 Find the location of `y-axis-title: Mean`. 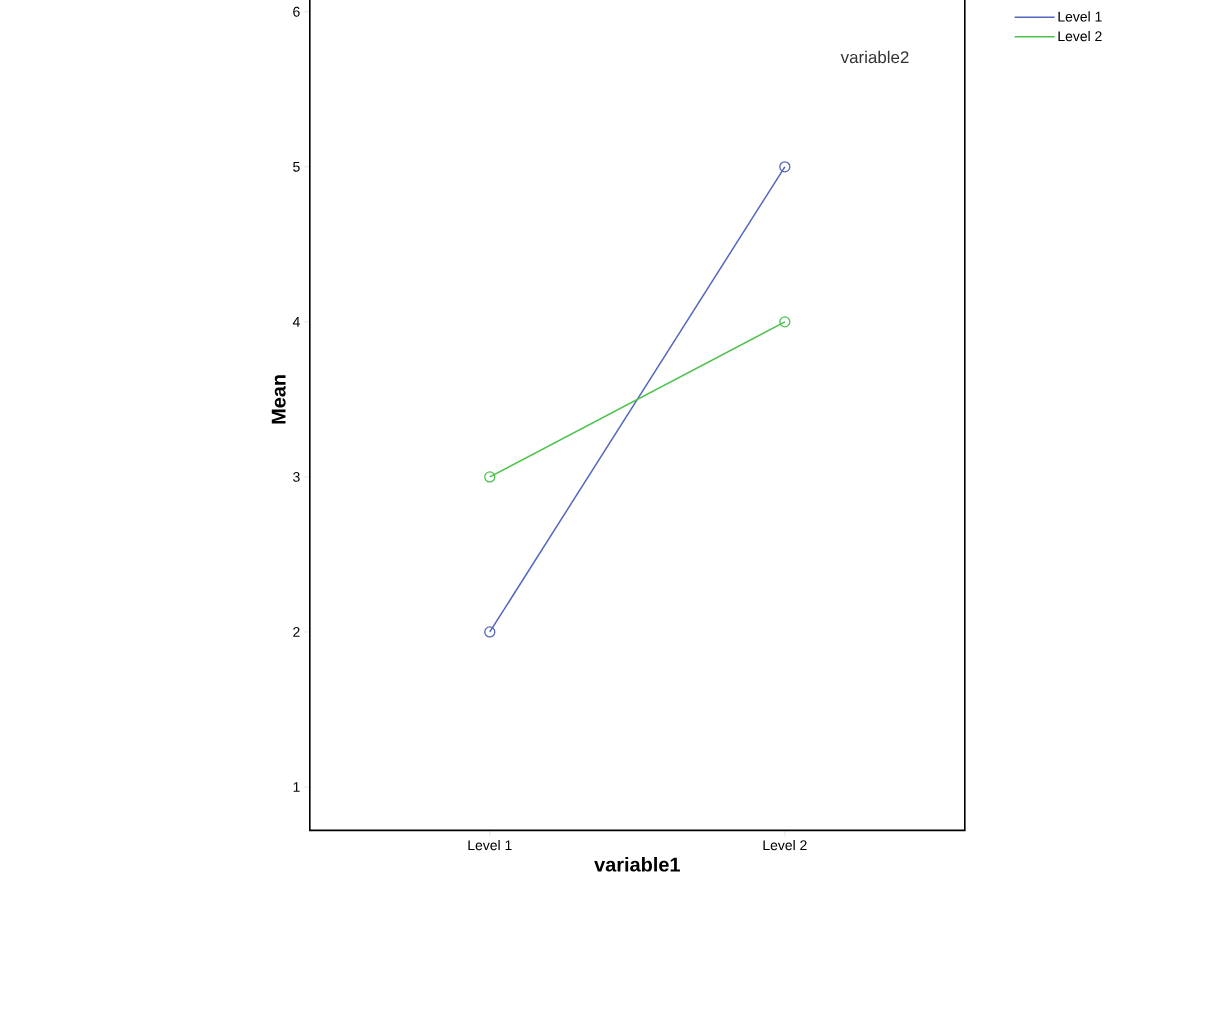

y-axis-title: Mean is located at coordinates (278, 399).